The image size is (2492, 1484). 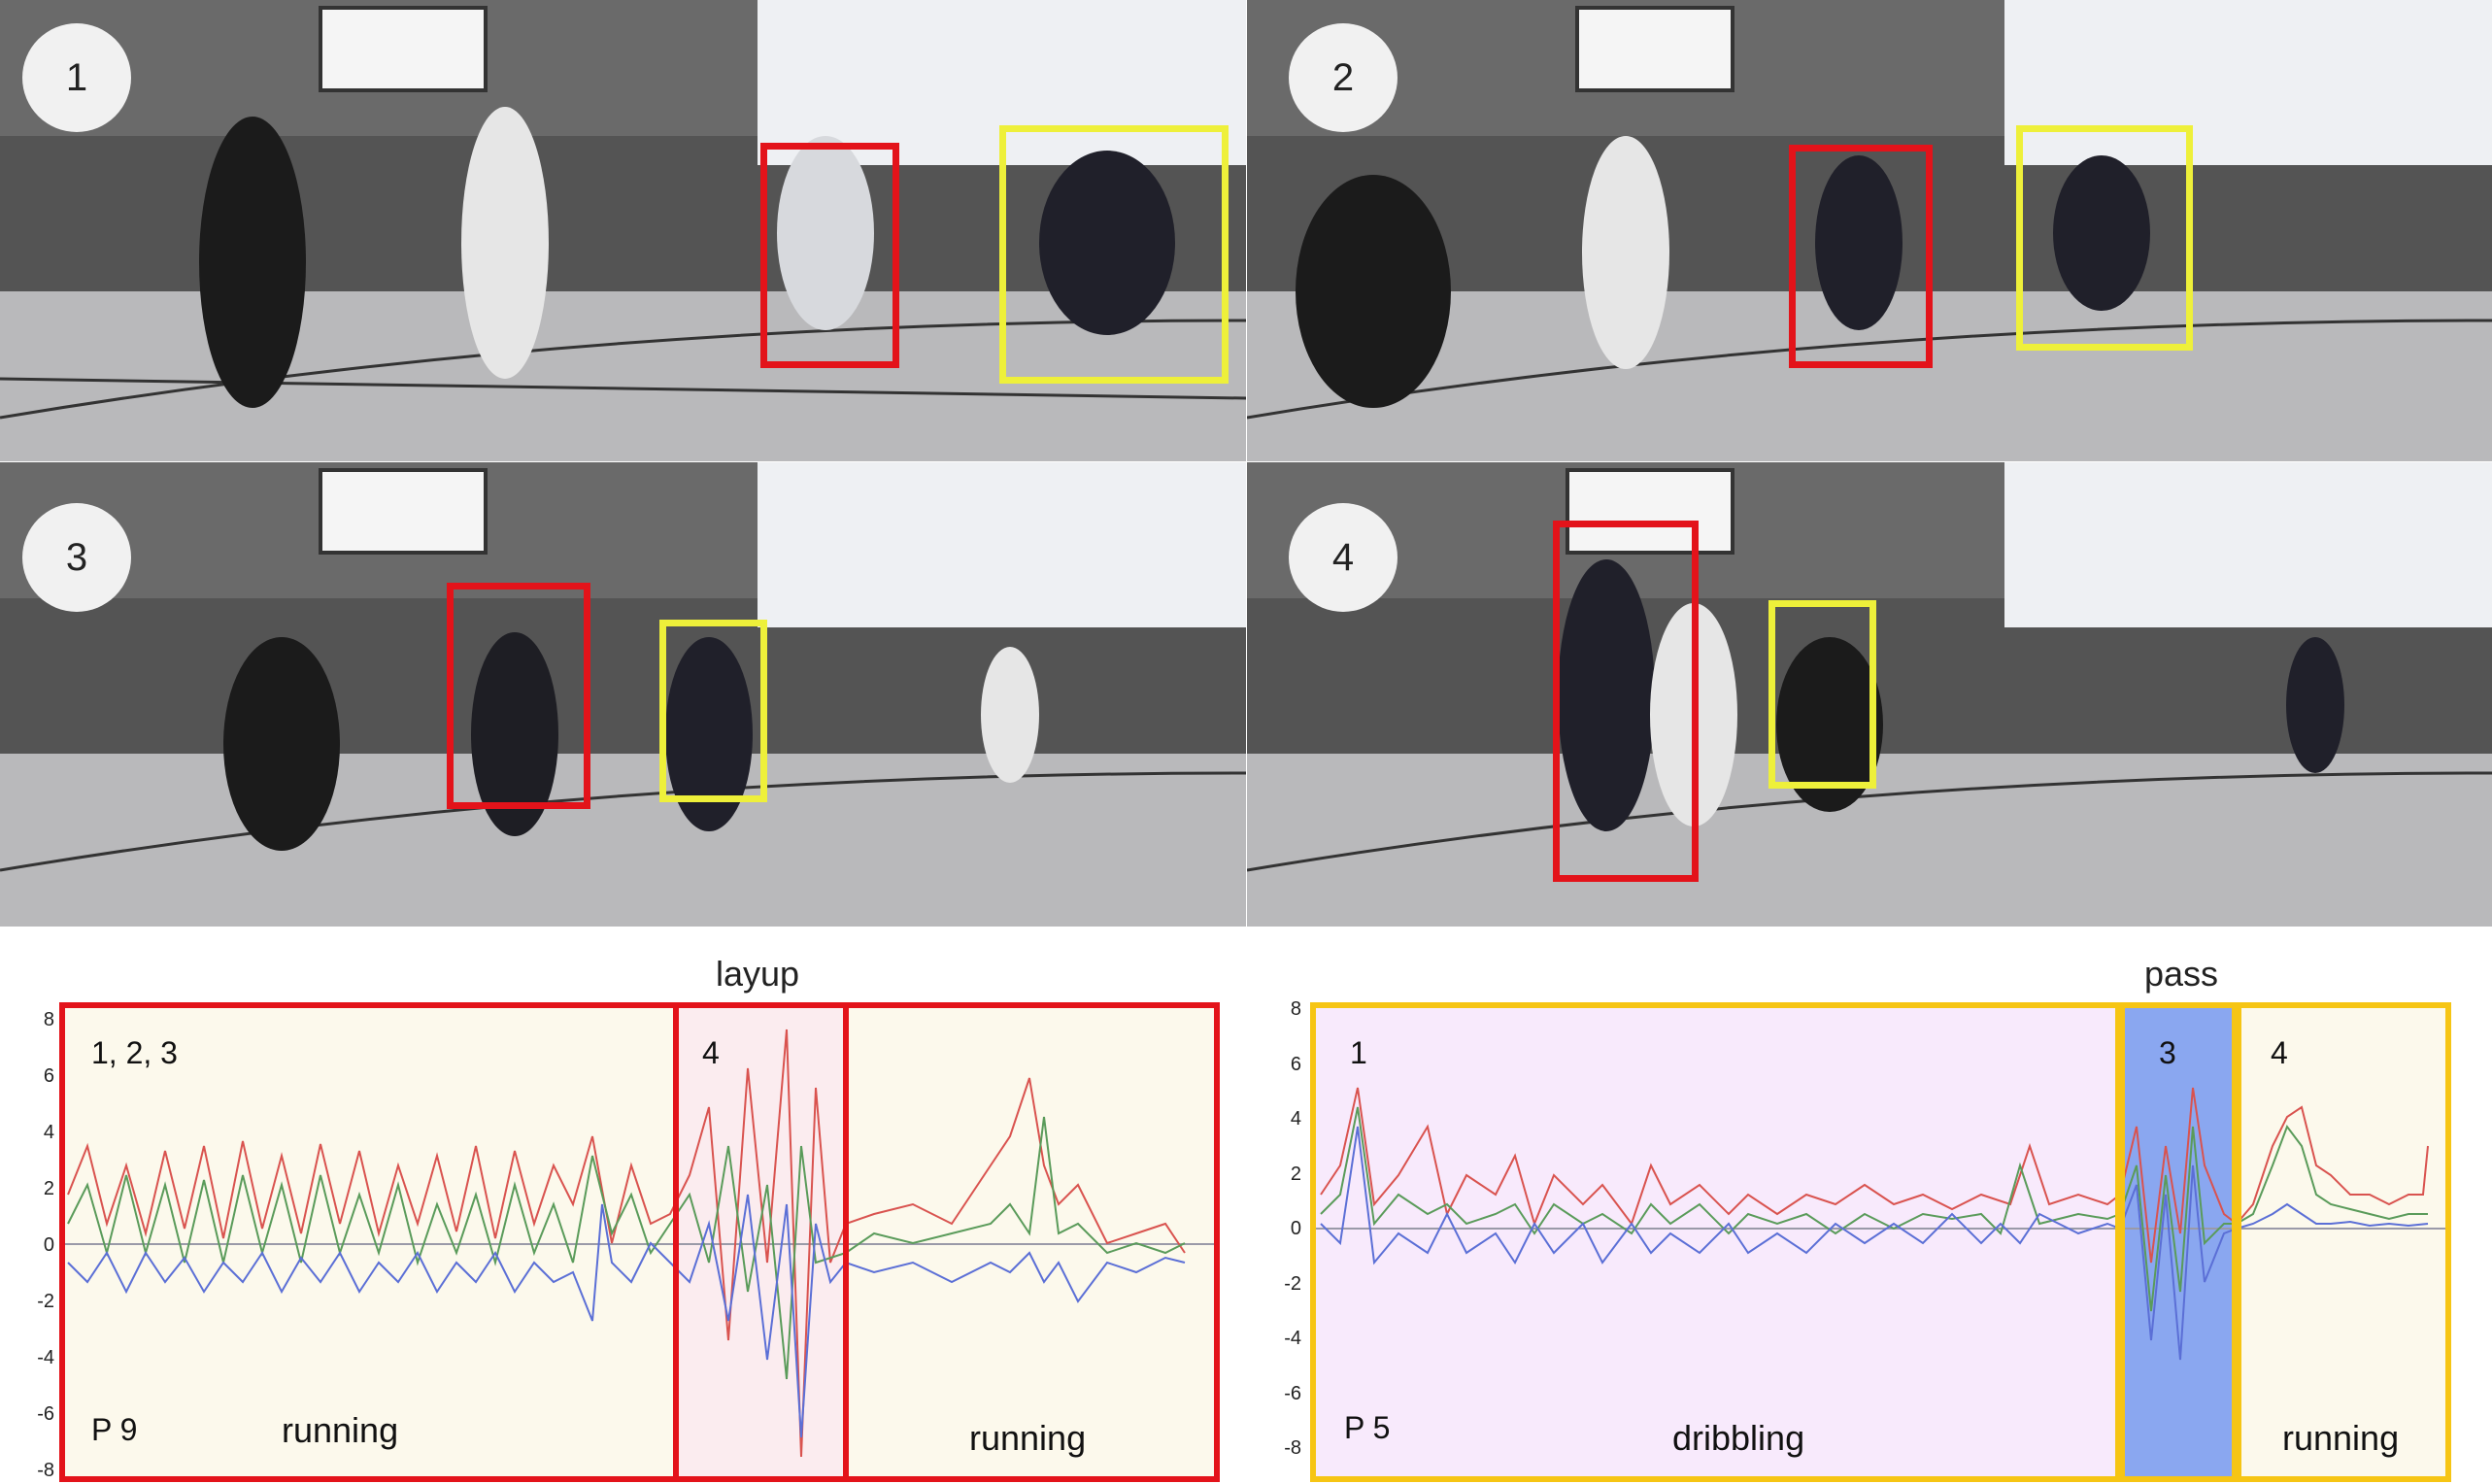 I want to click on segment-layup-background, so click(x=761, y=1242).